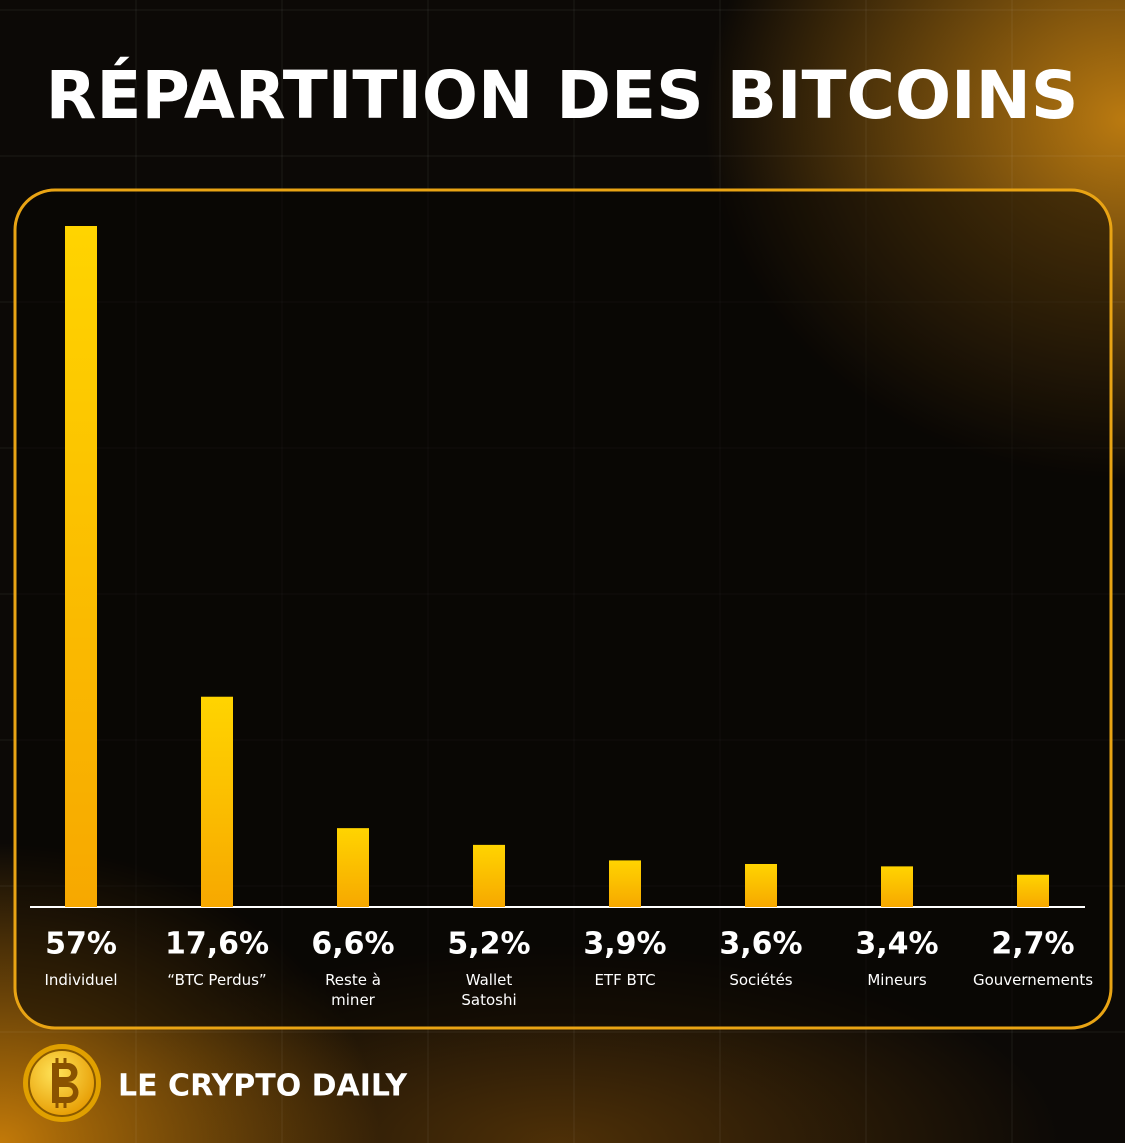  I want to click on category-label: “BTC Perdus”, so click(217, 980).